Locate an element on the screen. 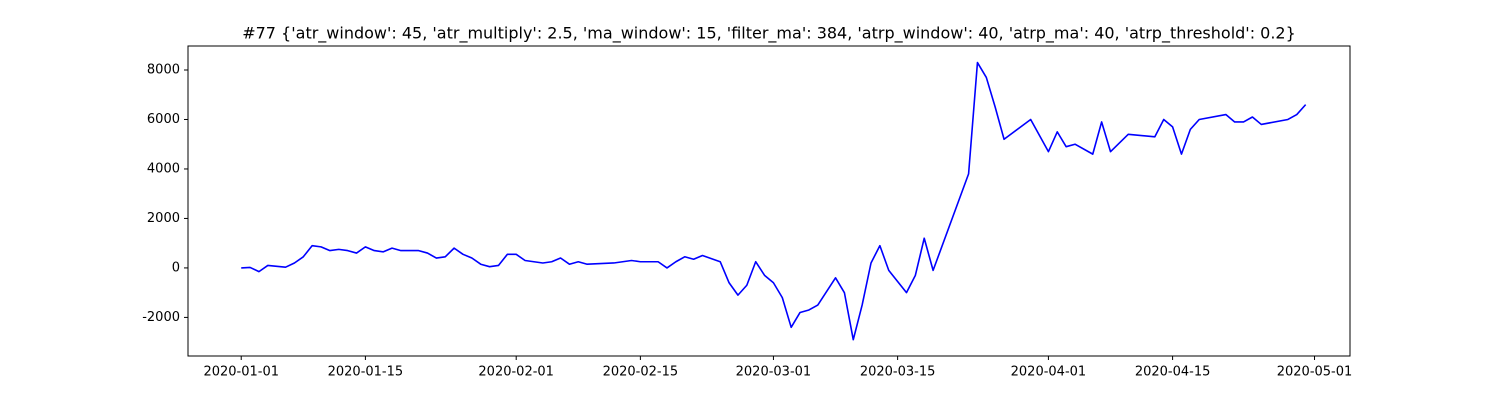  x-tick-label: 2020-02-01 is located at coordinates (516, 372).